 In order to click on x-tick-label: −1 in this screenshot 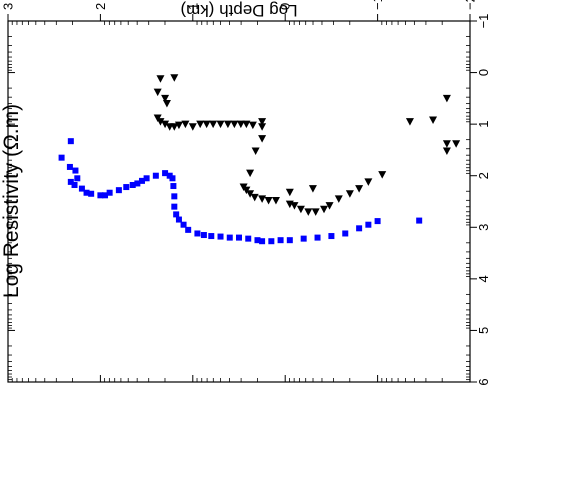, I will do `click(377, 5)`.